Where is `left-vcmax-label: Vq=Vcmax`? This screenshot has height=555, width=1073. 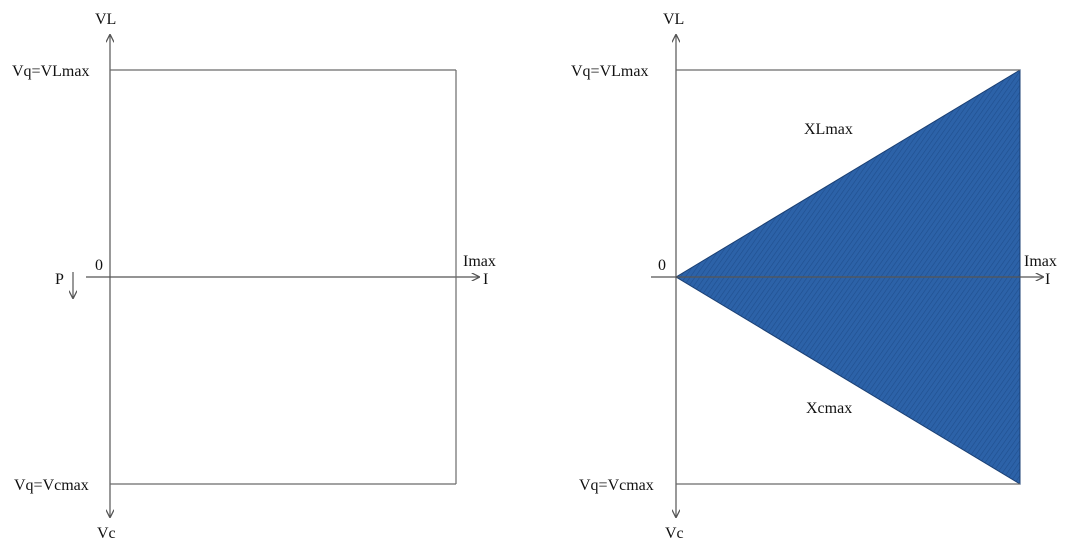 left-vcmax-label: Vq=Vcmax is located at coordinates (51, 485).